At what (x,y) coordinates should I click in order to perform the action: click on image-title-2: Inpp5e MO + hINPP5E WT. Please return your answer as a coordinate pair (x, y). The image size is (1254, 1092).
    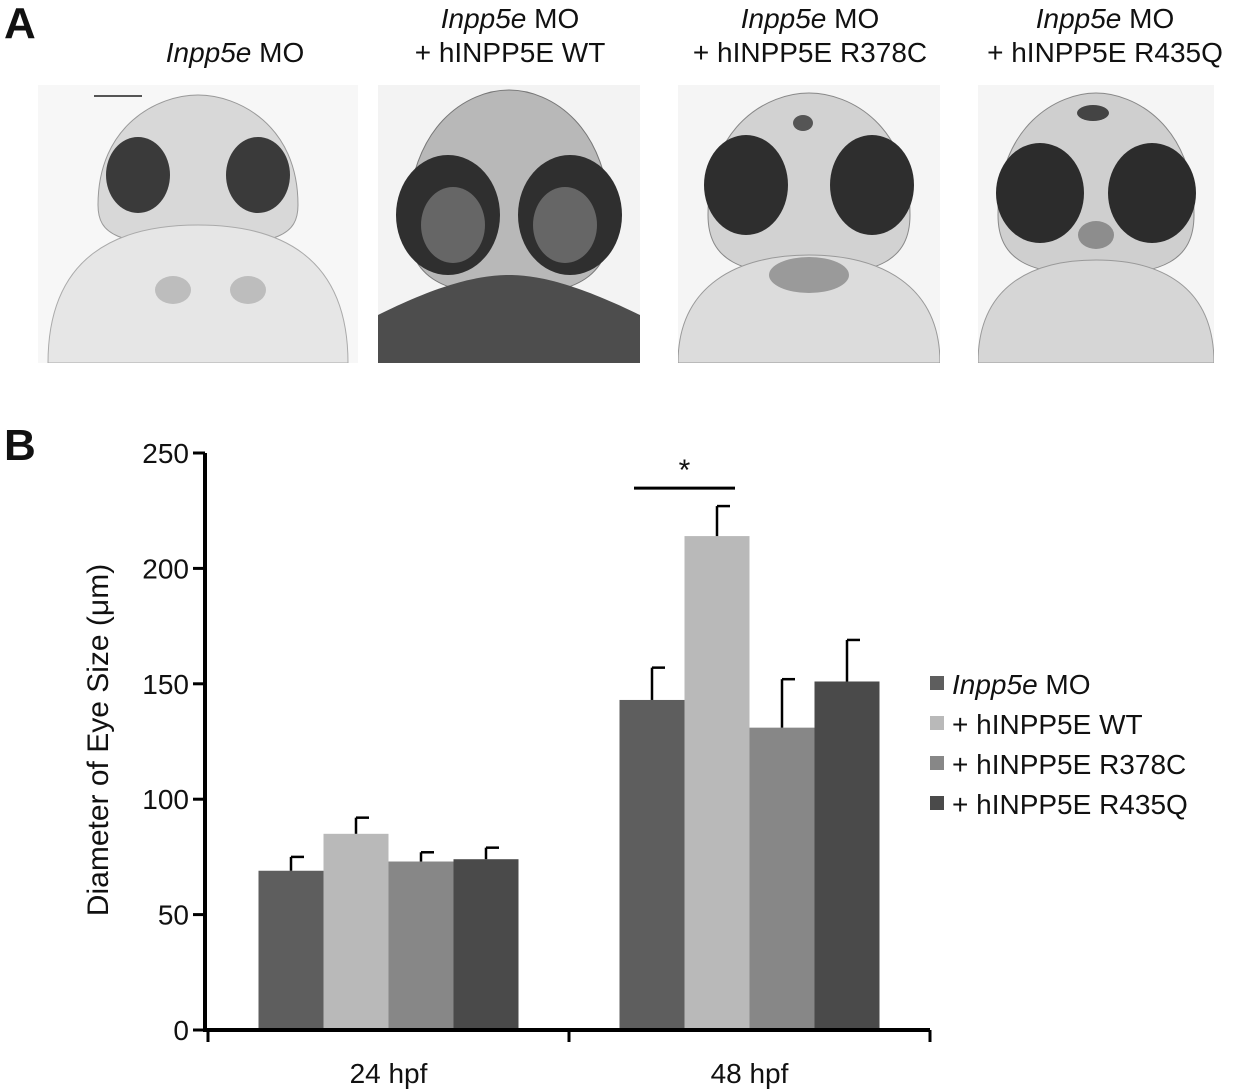
    Looking at the image, I should click on (510, 36).